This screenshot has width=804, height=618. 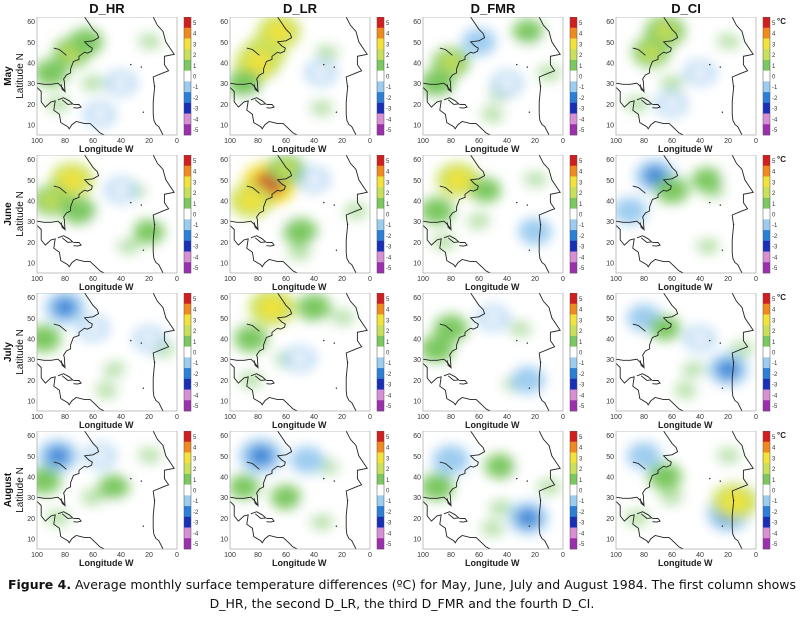 I want to click on lat-tick-label: 20, so click(x=610, y=105).